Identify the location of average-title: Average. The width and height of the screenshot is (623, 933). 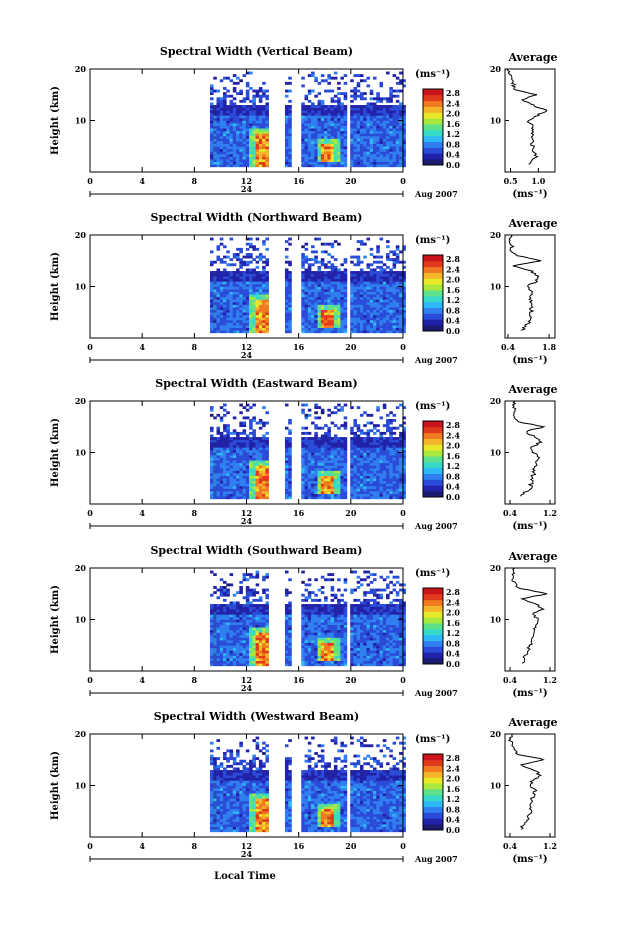
(532, 57).